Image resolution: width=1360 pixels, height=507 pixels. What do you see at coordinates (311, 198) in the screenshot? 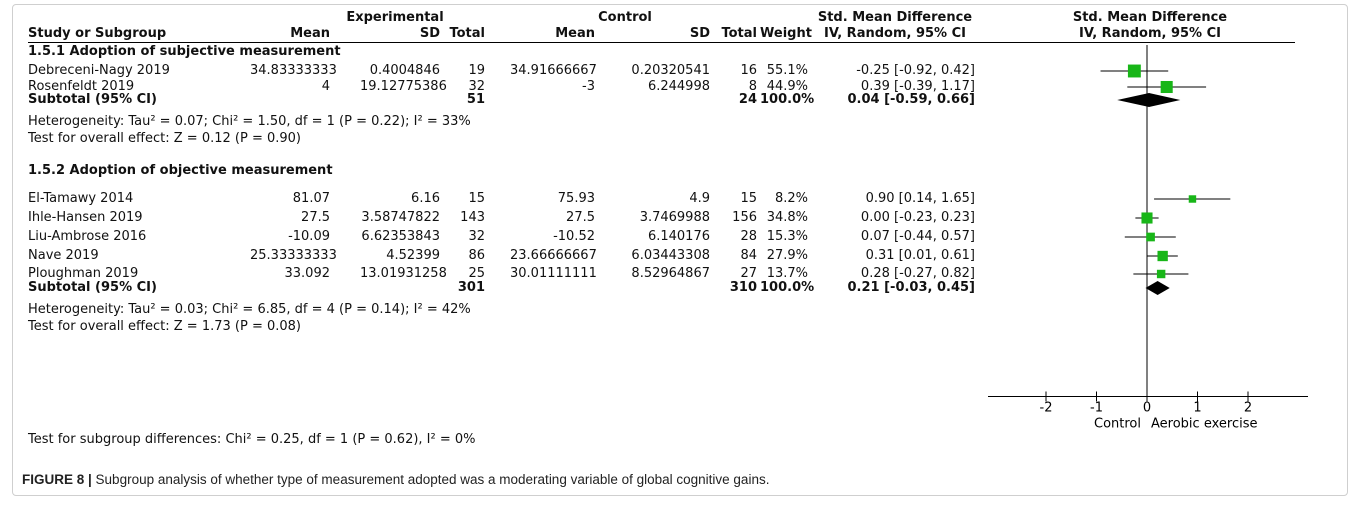
I see `study-mean-e: 81.07` at bounding box center [311, 198].